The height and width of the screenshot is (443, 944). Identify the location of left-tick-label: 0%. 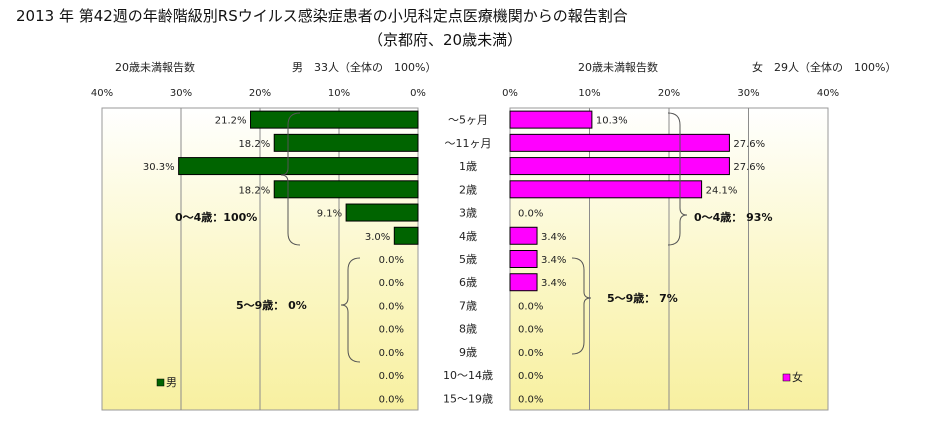
(418, 93).